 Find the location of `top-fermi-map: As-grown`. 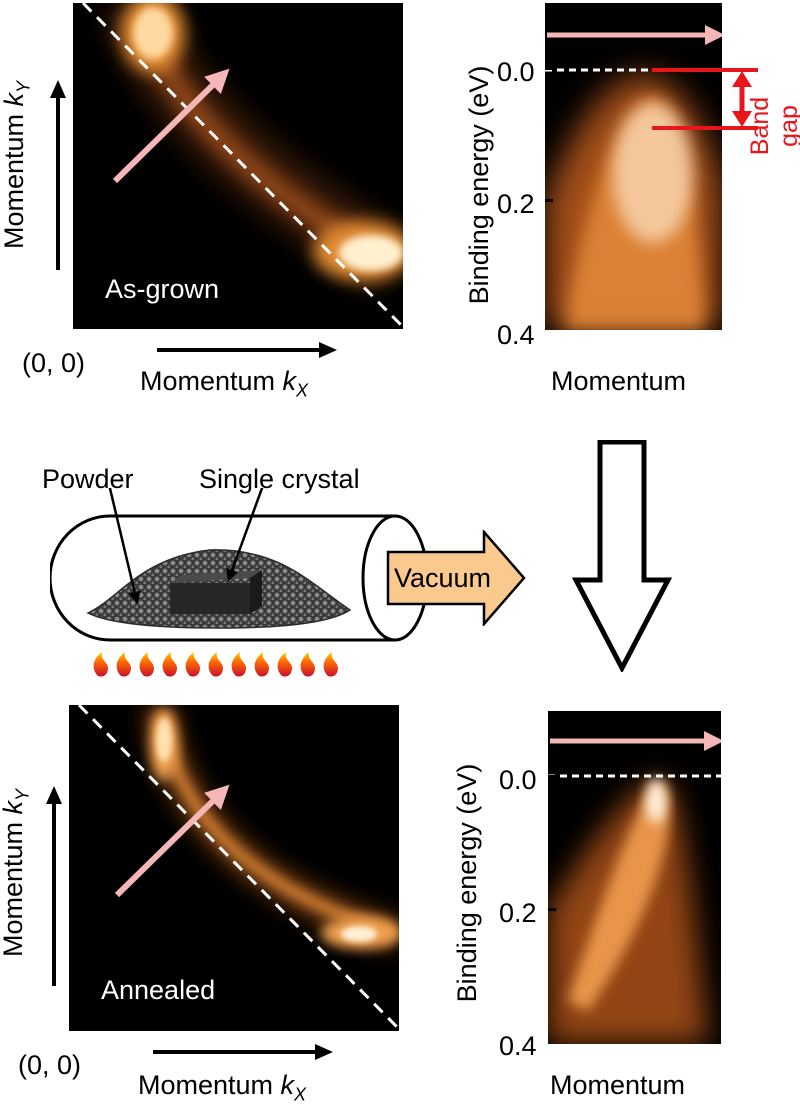

top-fermi-map: As-grown is located at coordinates (238, 166).